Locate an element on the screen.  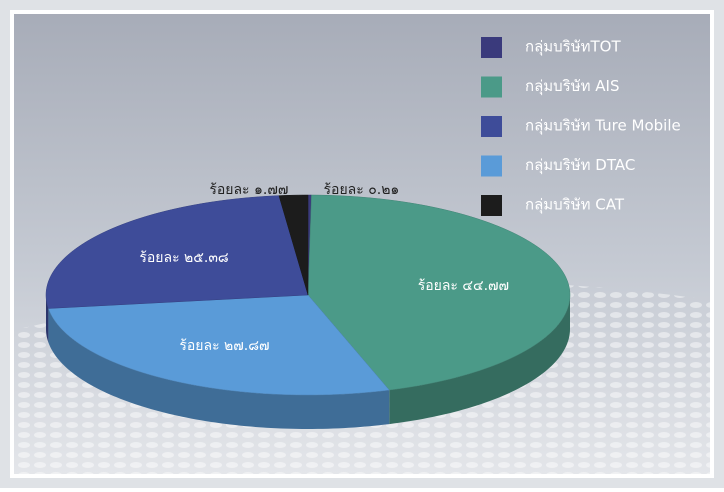
legend-label: กลุ่มบริษัท CAT is located at coordinates (575, 205).